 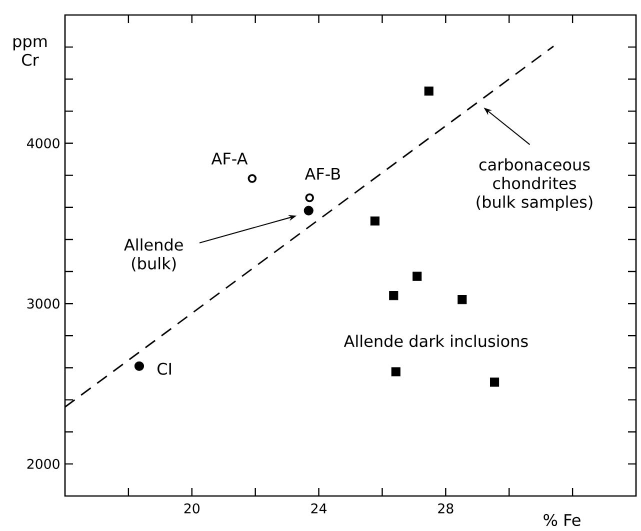 I want to click on annotation: AF-A, so click(x=229, y=158).